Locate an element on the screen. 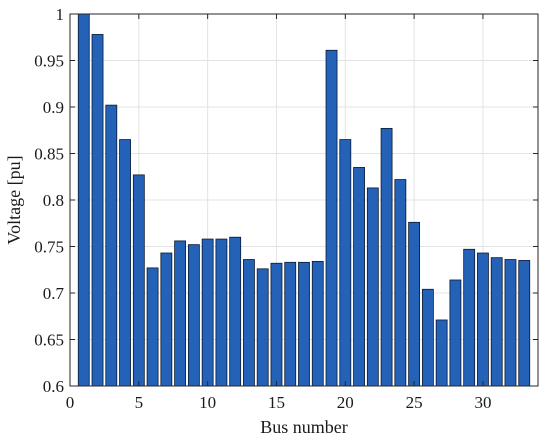 Image resolution: width=550 pixels, height=445 pixels. x-tick-label: 20 is located at coordinates (345, 402).